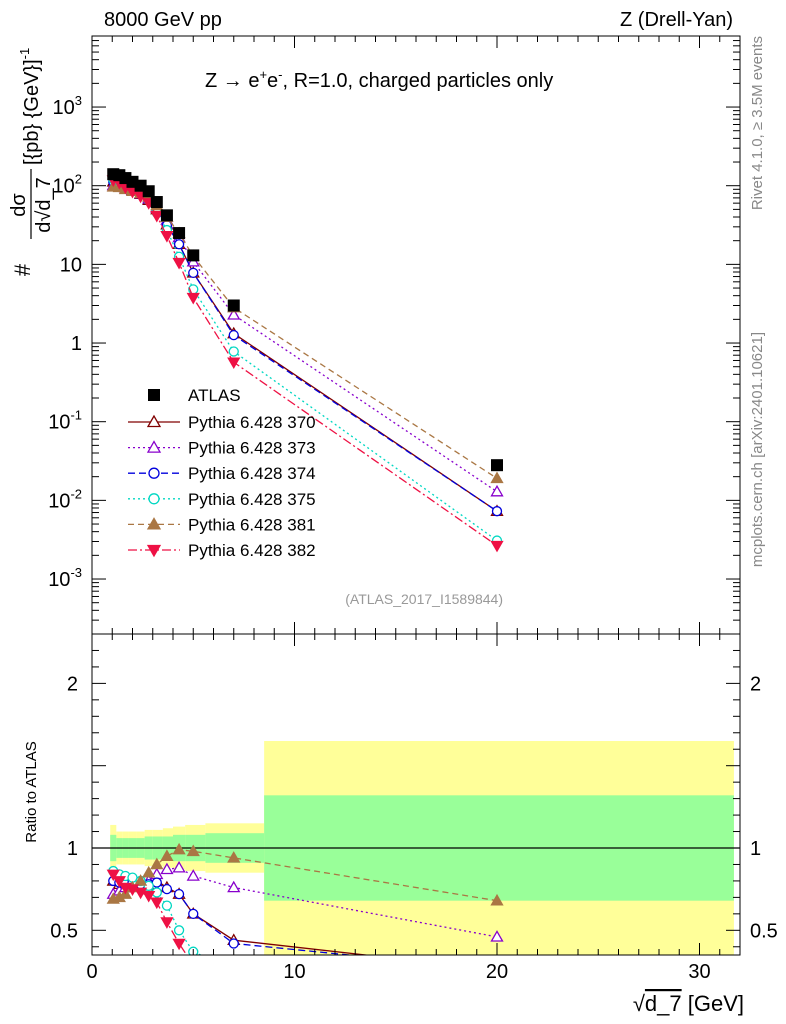 Image resolution: width=786 pixels, height=1024 pixels. What do you see at coordinates (699, 972) in the screenshot?
I see `x-tick-label: 30` at bounding box center [699, 972].